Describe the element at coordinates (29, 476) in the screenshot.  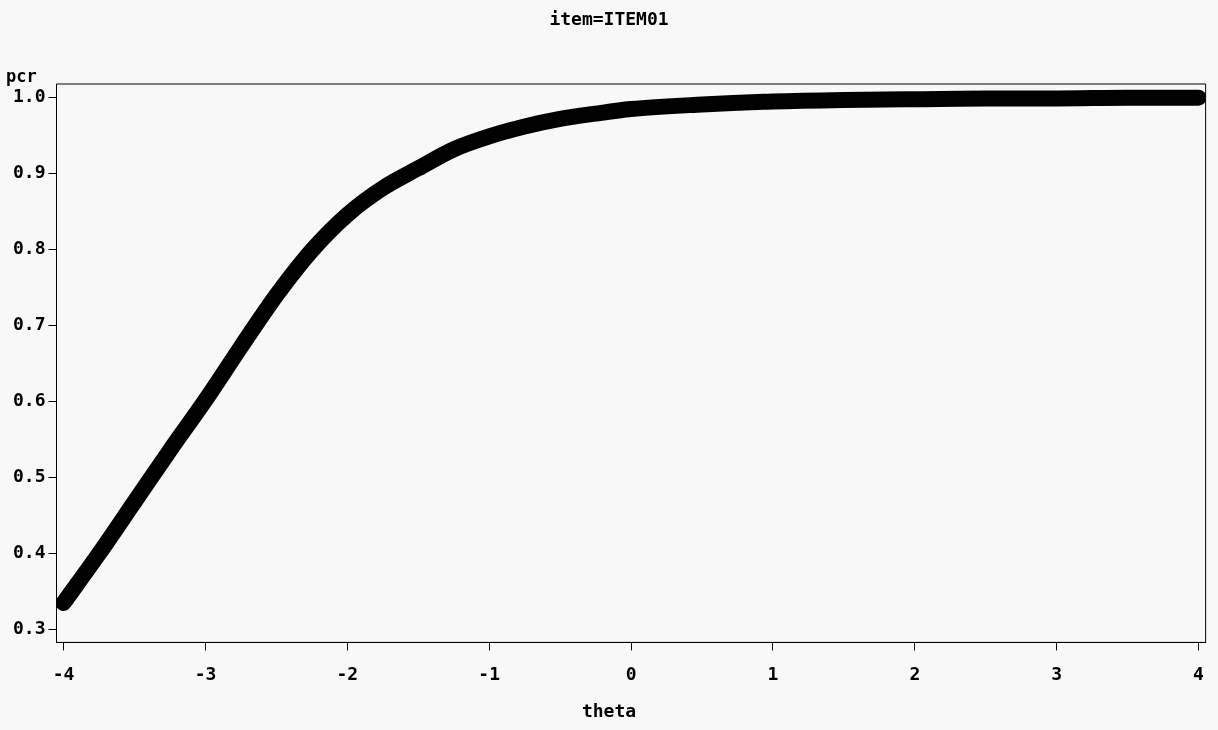
I see `y-tick-label: 0.5` at that location.